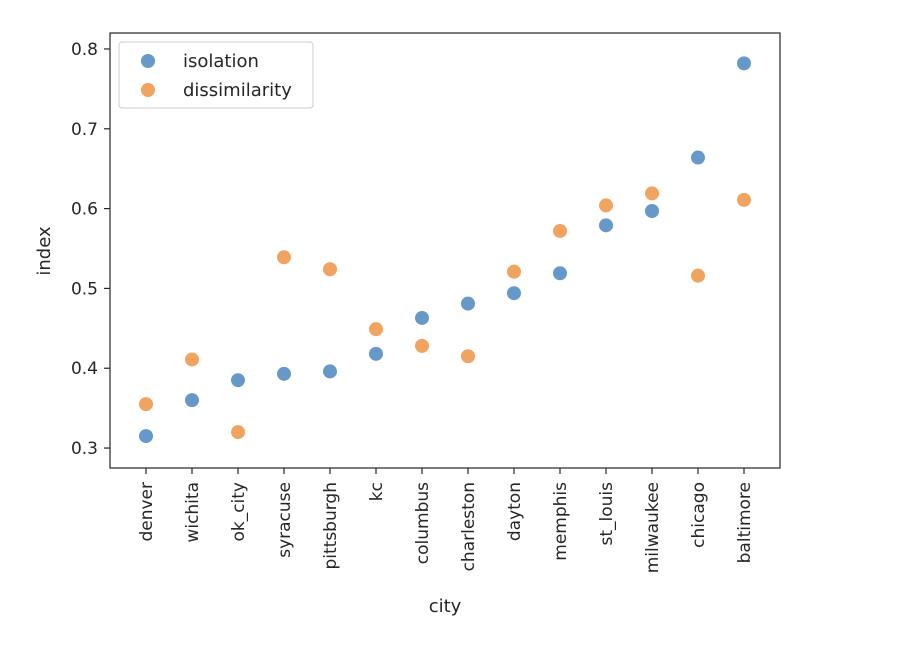 This screenshot has height=645, width=910. Describe the element at coordinates (84, 50) in the screenshot. I see `y-tick-label: 0.8` at that location.